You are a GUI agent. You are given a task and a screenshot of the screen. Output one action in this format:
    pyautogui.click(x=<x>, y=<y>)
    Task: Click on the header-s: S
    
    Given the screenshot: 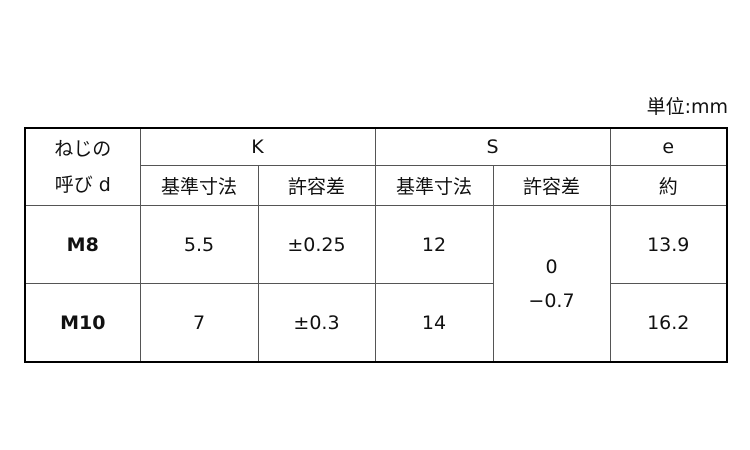 What is the action you would take?
    pyautogui.click(x=492, y=146)
    